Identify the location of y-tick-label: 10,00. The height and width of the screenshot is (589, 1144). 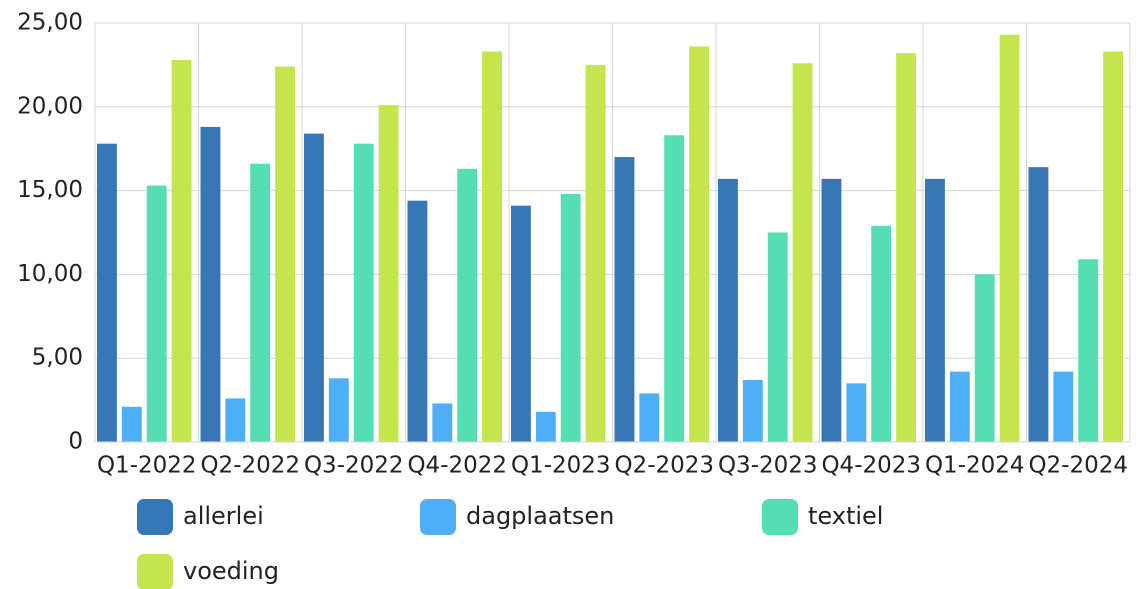
(50, 274).